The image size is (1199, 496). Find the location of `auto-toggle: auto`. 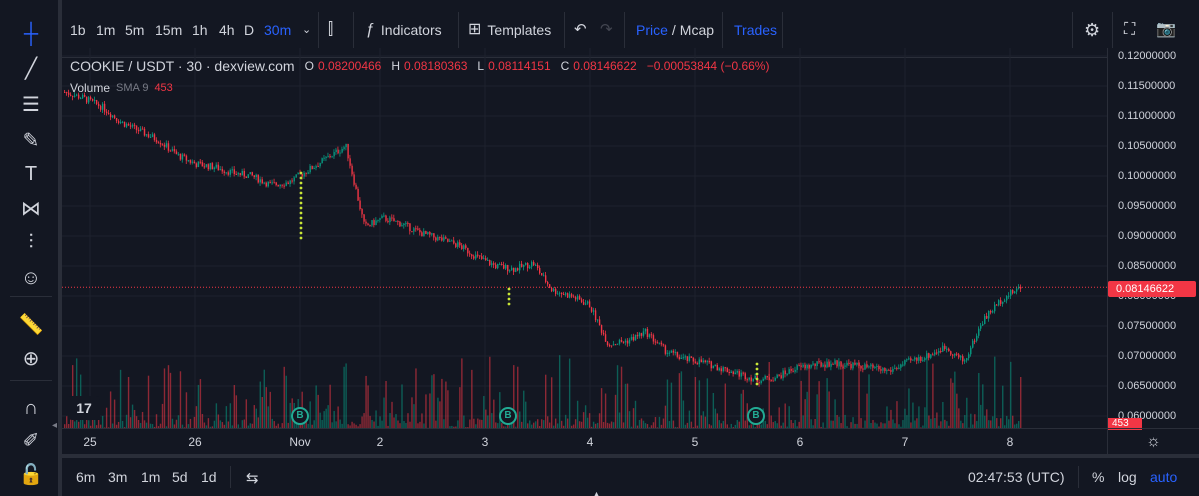

auto-toggle: auto is located at coordinates (1164, 477).